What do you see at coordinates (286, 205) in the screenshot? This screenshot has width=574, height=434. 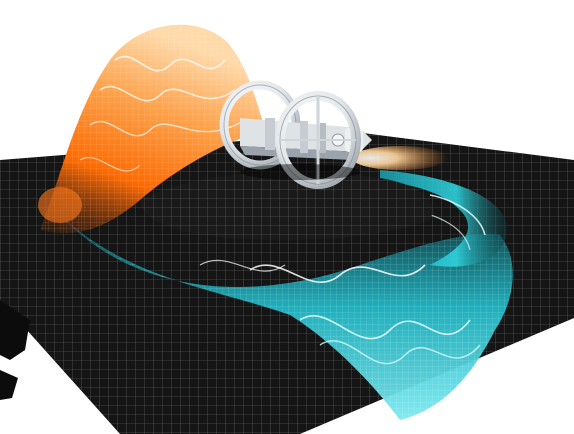 I see `warped-grid-ring` at bounding box center [286, 205].